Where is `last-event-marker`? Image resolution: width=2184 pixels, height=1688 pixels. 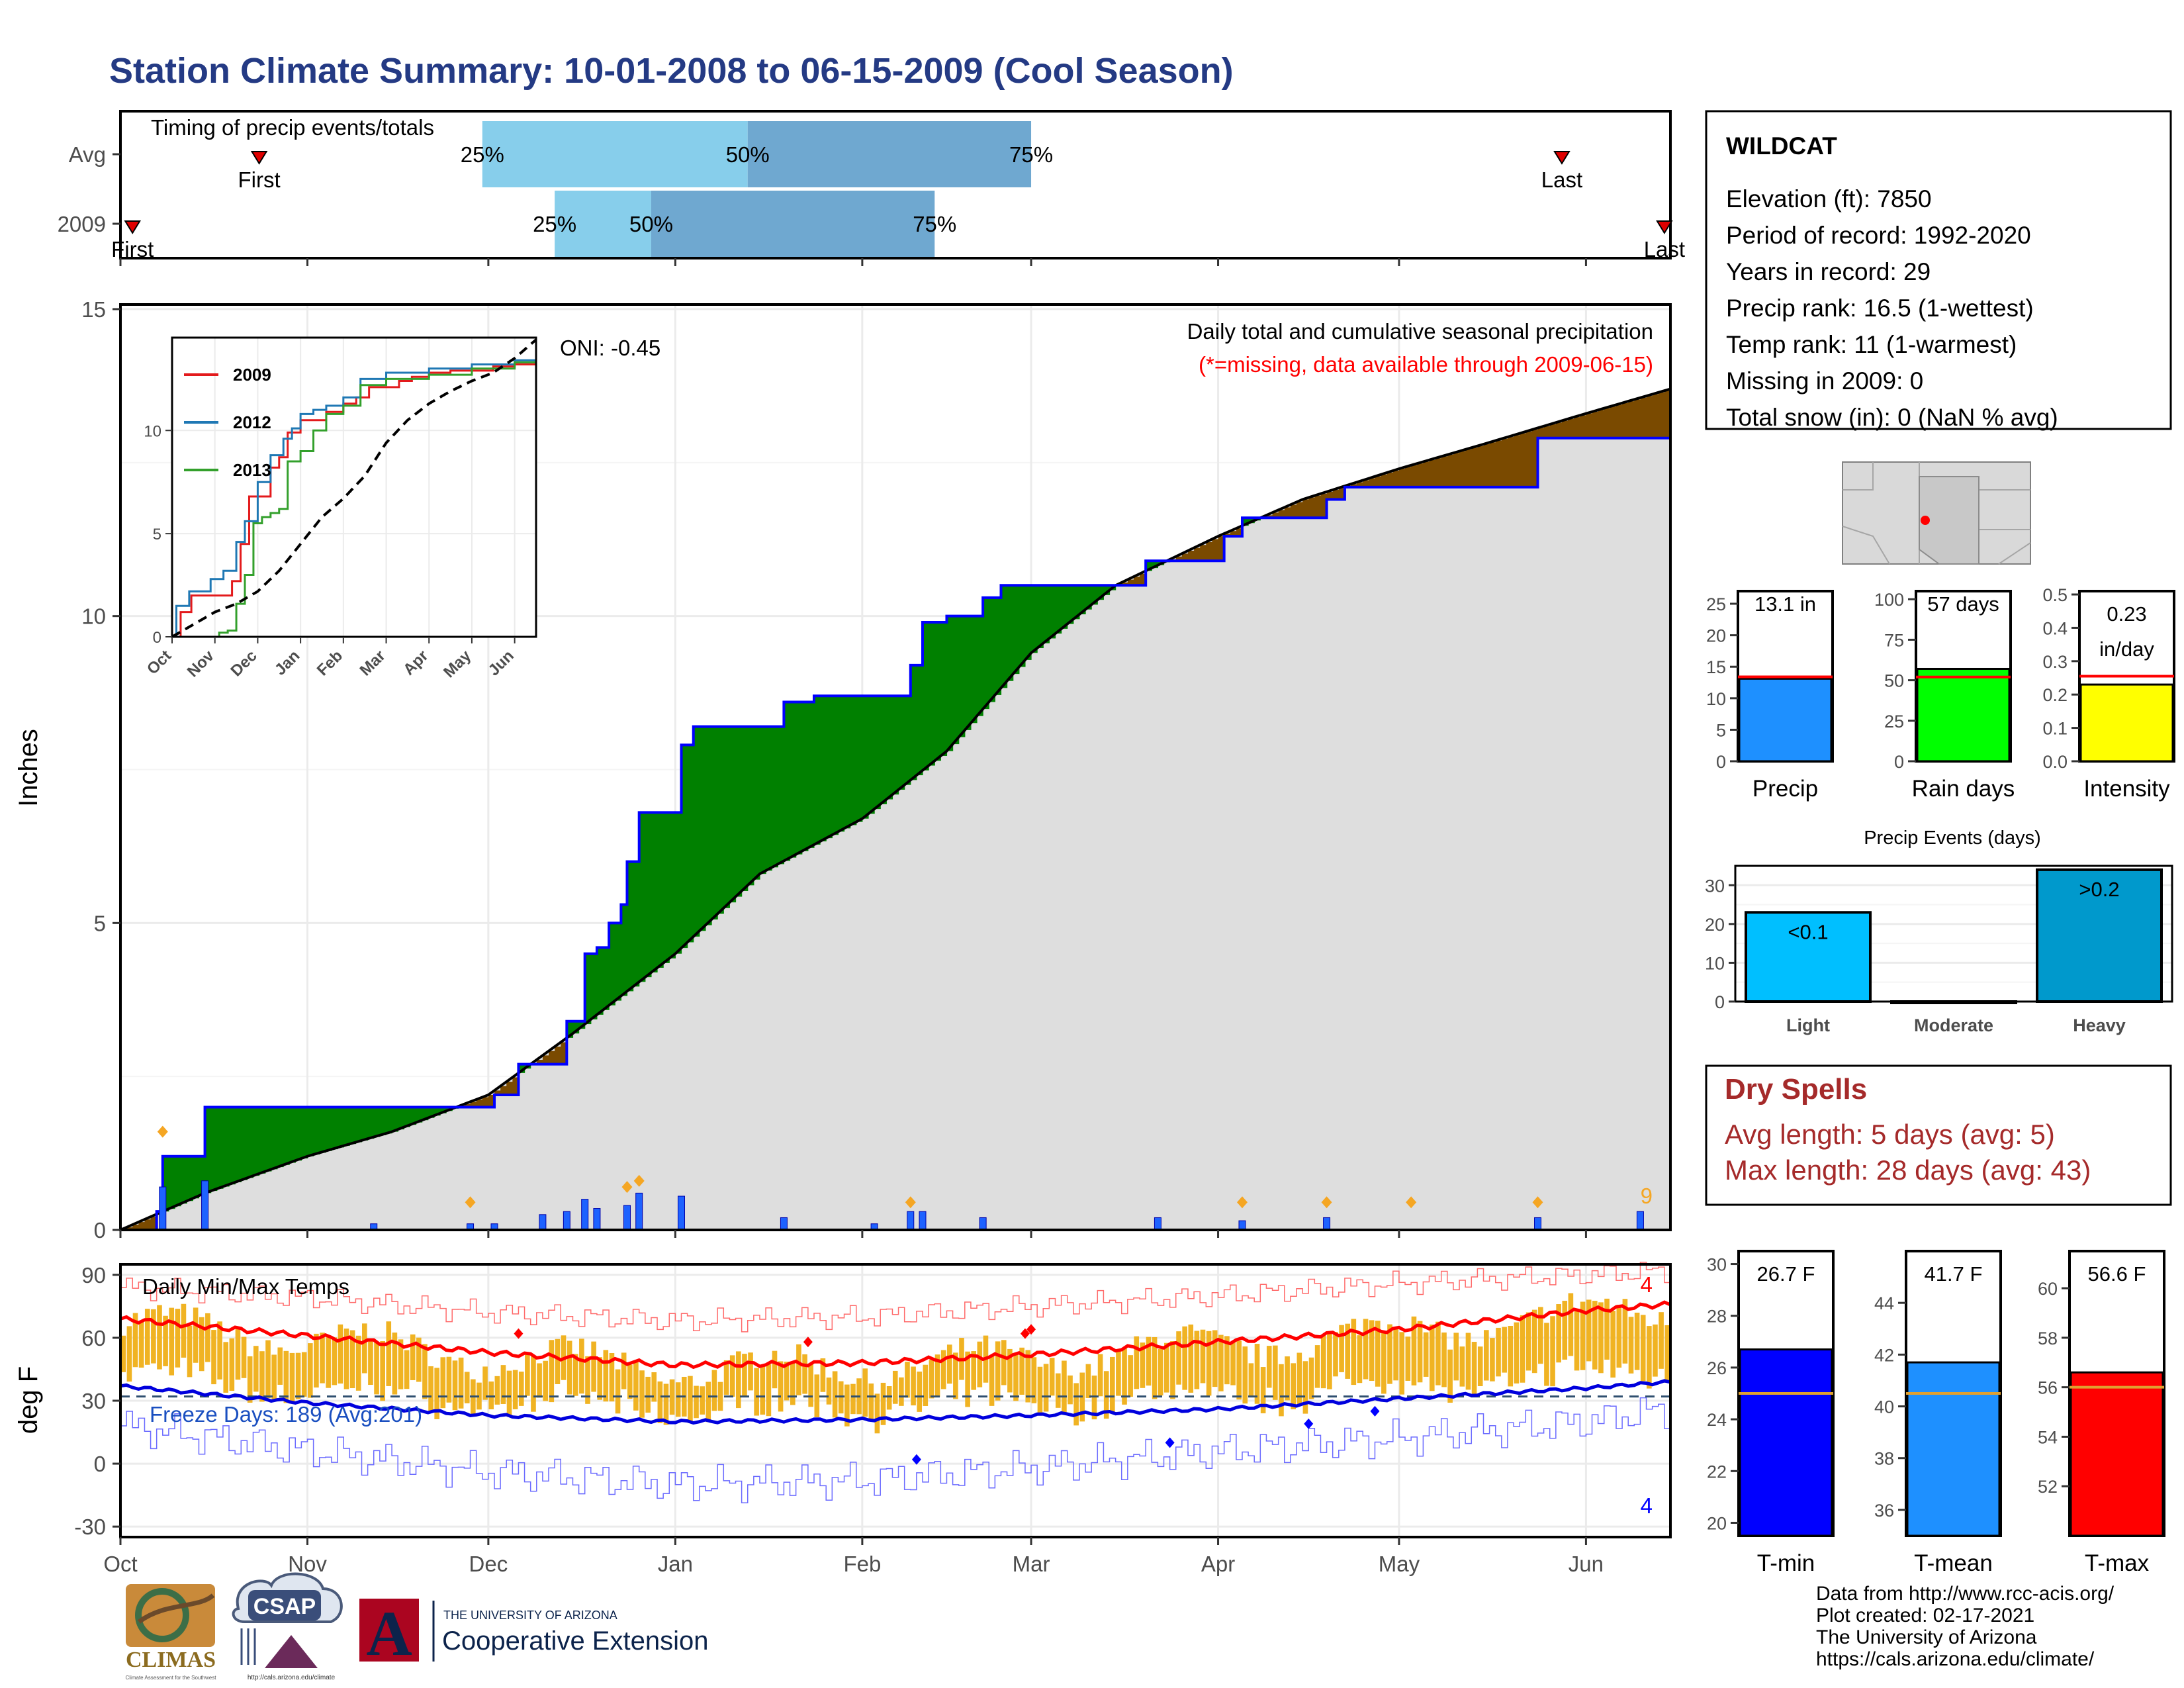 last-event-marker is located at coordinates (1561, 158).